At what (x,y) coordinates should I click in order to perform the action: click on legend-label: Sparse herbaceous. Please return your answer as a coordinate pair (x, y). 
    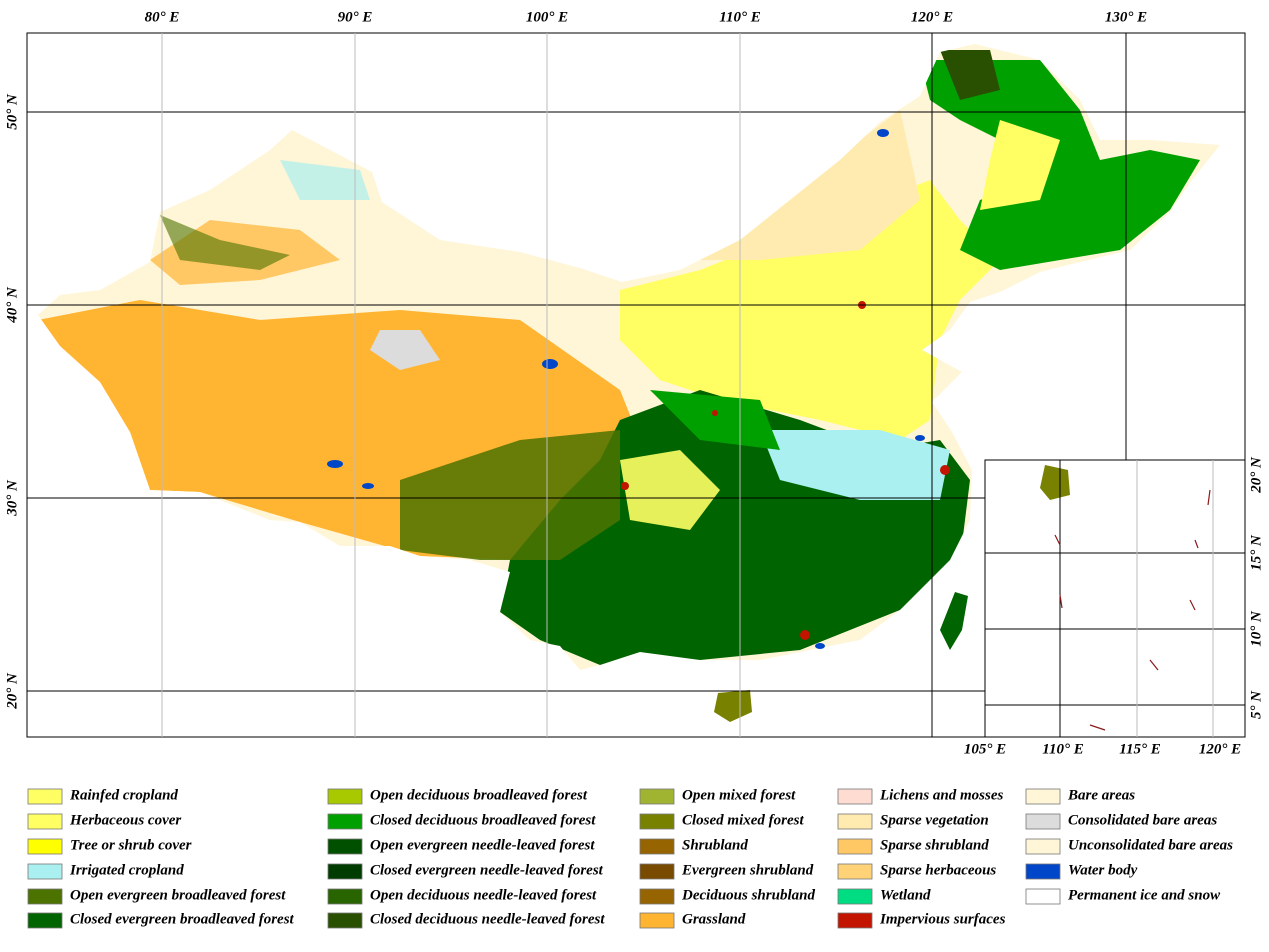
    Looking at the image, I should click on (938, 870).